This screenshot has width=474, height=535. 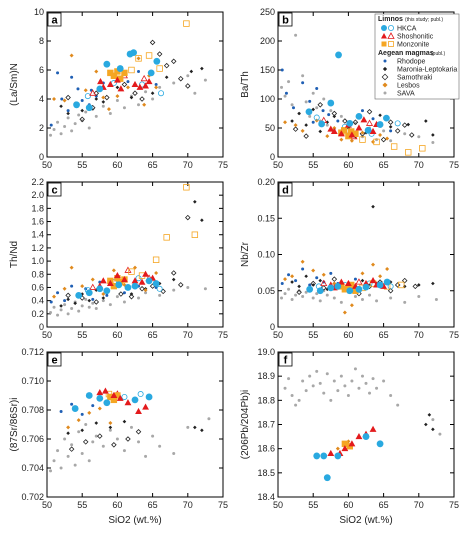 What do you see at coordinates (266, 449) in the screenshot?
I see `y-tick-label: 18.6` at bounding box center [266, 449].